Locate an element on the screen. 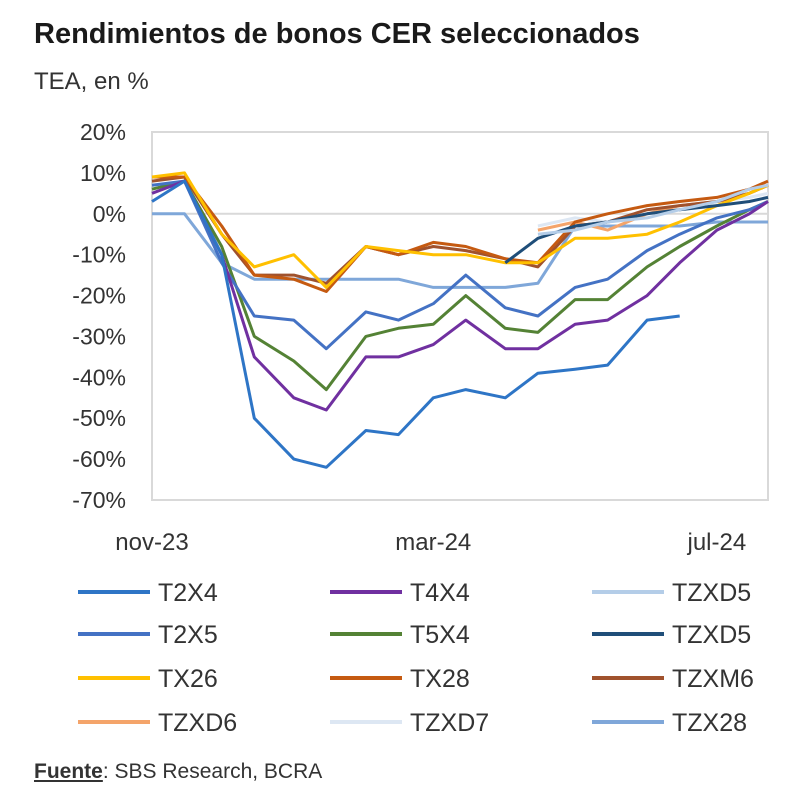 The image size is (800, 800). legend-label: TZXD7 is located at coordinates (449, 723).